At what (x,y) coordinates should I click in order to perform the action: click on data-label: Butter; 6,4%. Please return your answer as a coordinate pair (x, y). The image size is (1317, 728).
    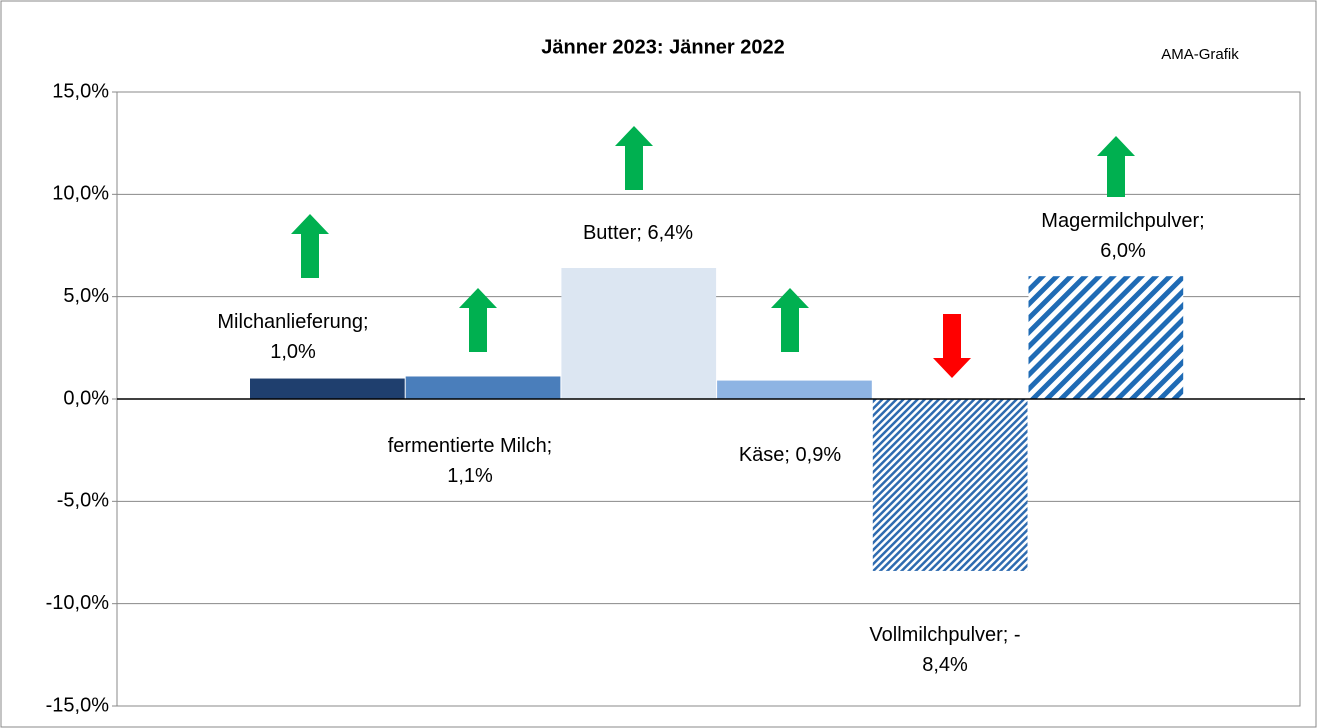
    Looking at the image, I should click on (638, 233).